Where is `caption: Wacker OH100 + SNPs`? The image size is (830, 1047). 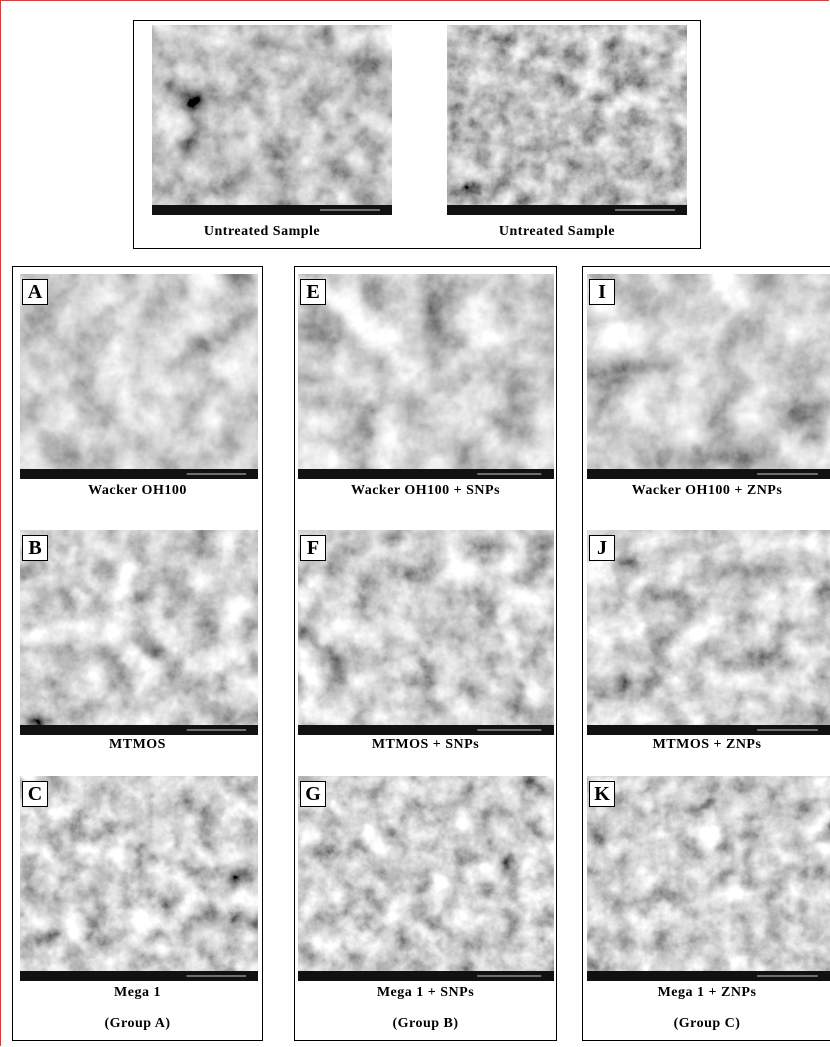
caption: Wacker OH100 + SNPs is located at coordinates (425, 490).